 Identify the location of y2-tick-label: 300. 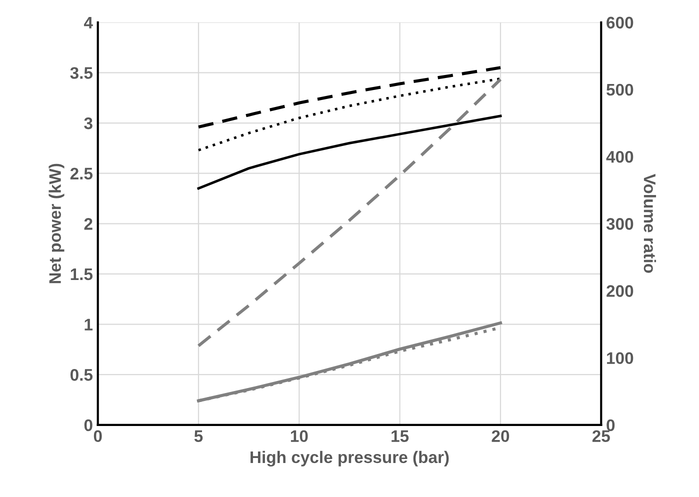
(620, 224).